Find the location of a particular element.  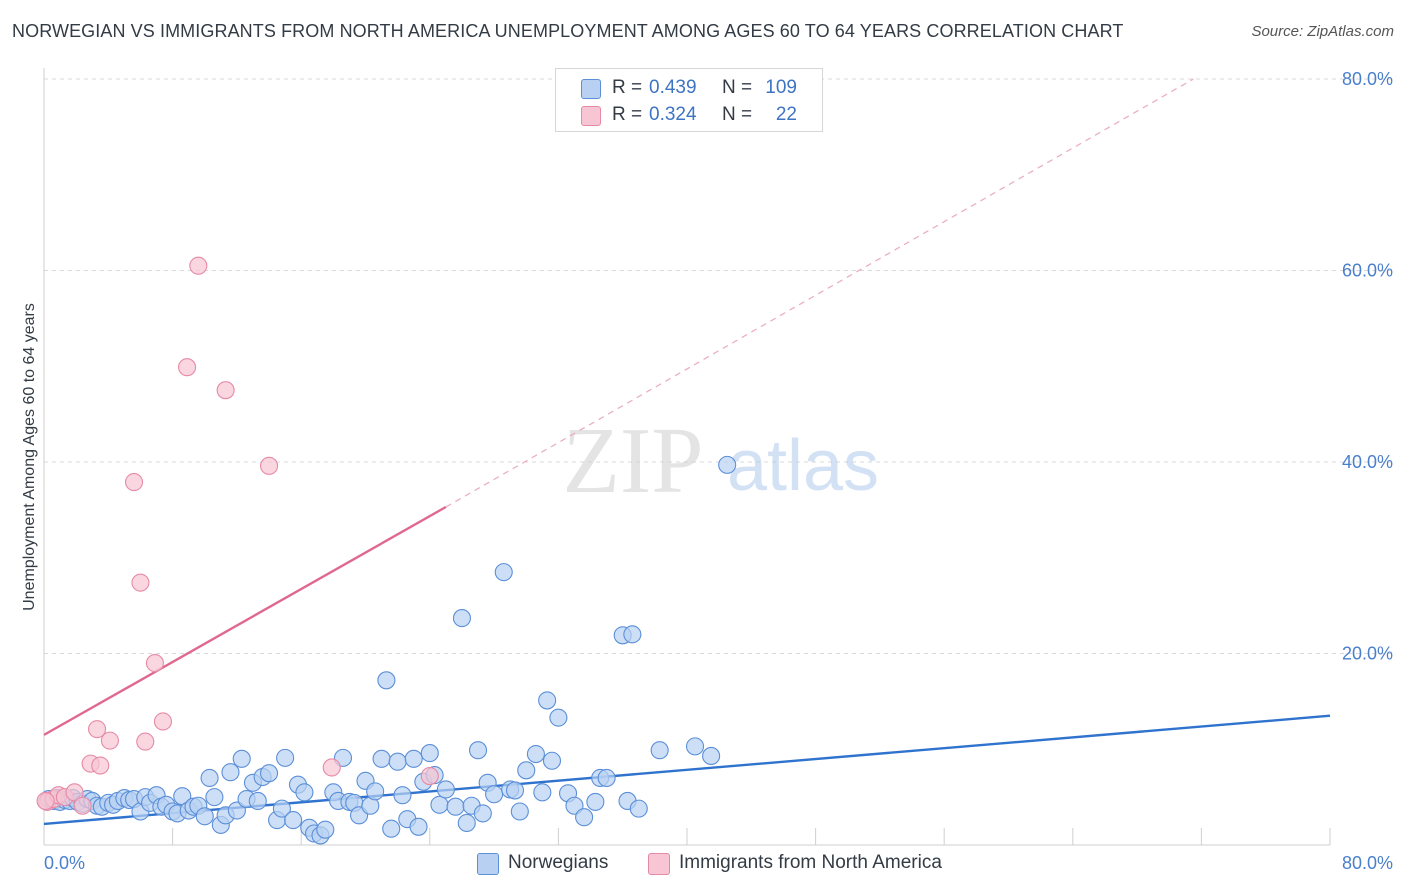

watermark-atlas: atlas is located at coordinates (803, 466).